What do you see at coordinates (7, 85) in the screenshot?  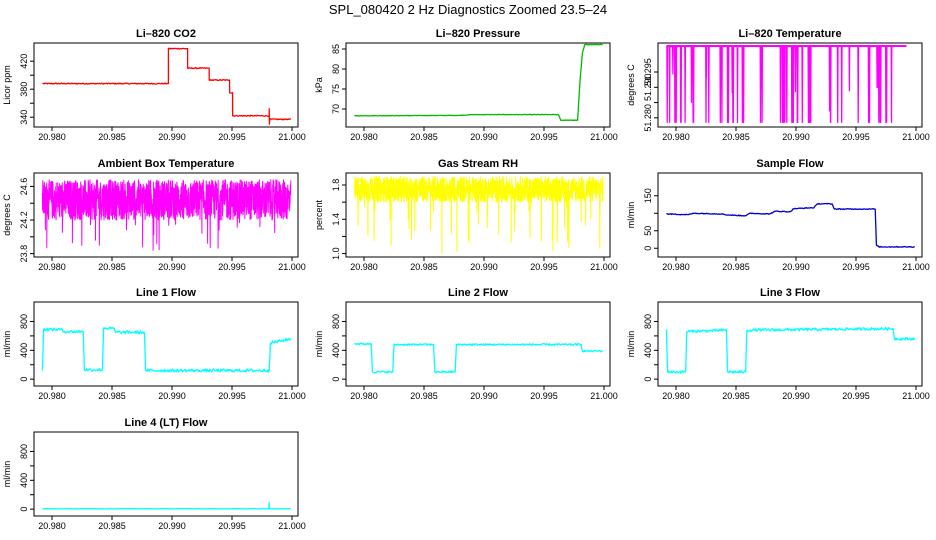 I see `y-axis-label: Licor ppm` at bounding box center [7, 85].